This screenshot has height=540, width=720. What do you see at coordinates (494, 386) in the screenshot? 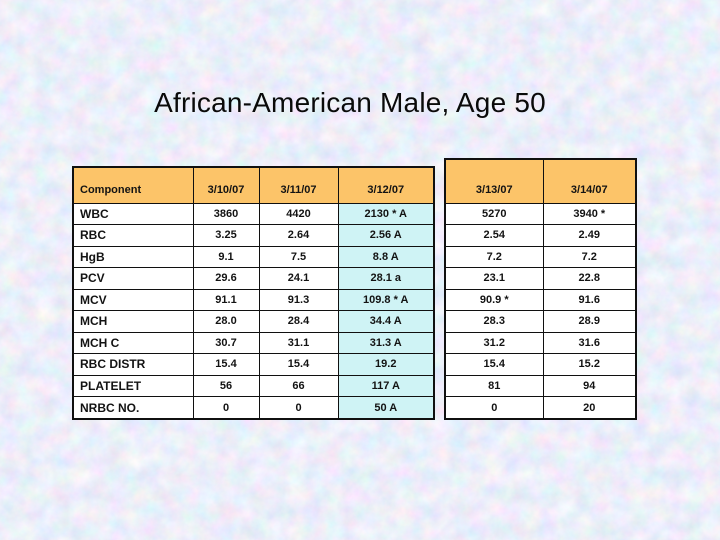
I see `value-cell: 81` at bounding box center [494, 386].